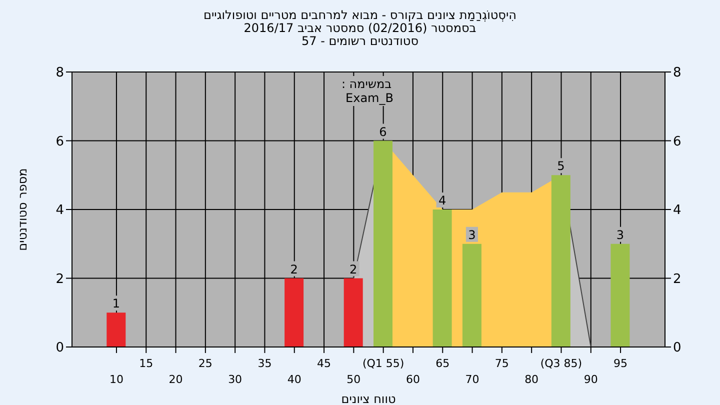  What do you see at coordinates (60, 279) in the screenshot?
I see `y-tick-label: 2` at bounding box center [60, 279].